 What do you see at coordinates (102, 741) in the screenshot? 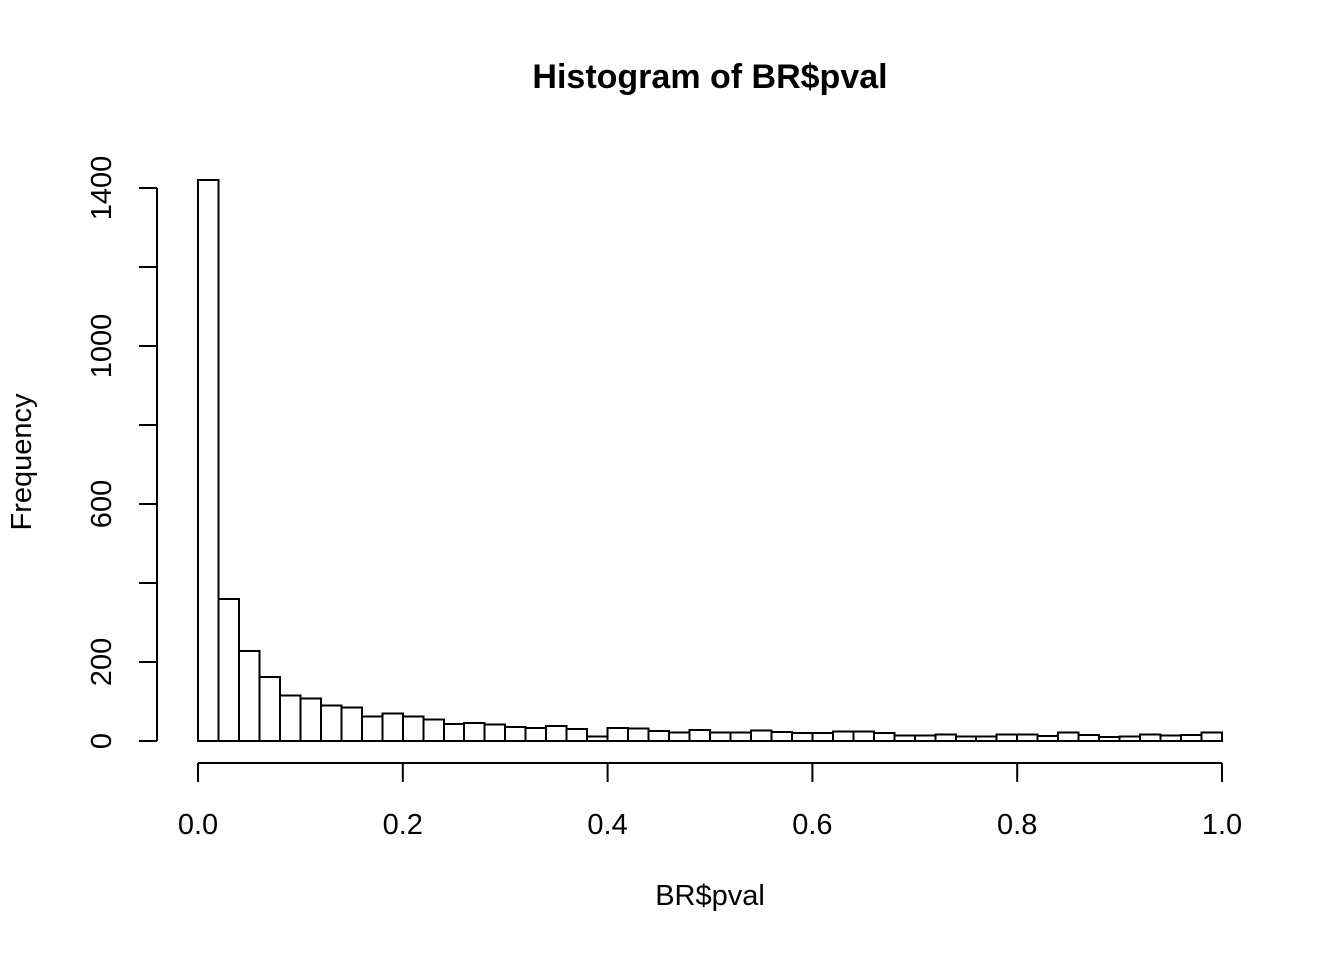
I see `y-tick-label: 0` at bounding box center [102, 741].